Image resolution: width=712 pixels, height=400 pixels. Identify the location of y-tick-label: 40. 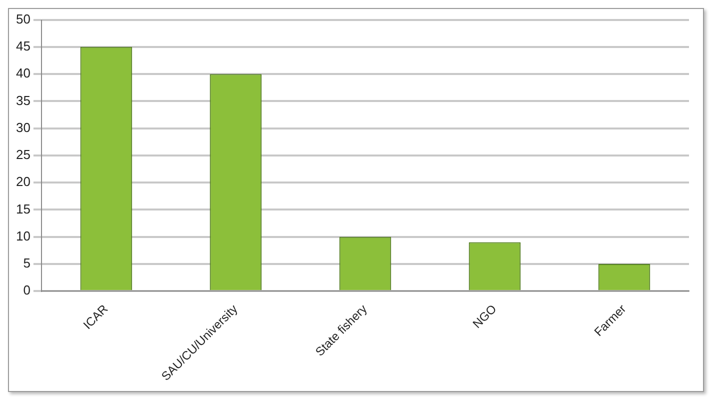
(23, 73).